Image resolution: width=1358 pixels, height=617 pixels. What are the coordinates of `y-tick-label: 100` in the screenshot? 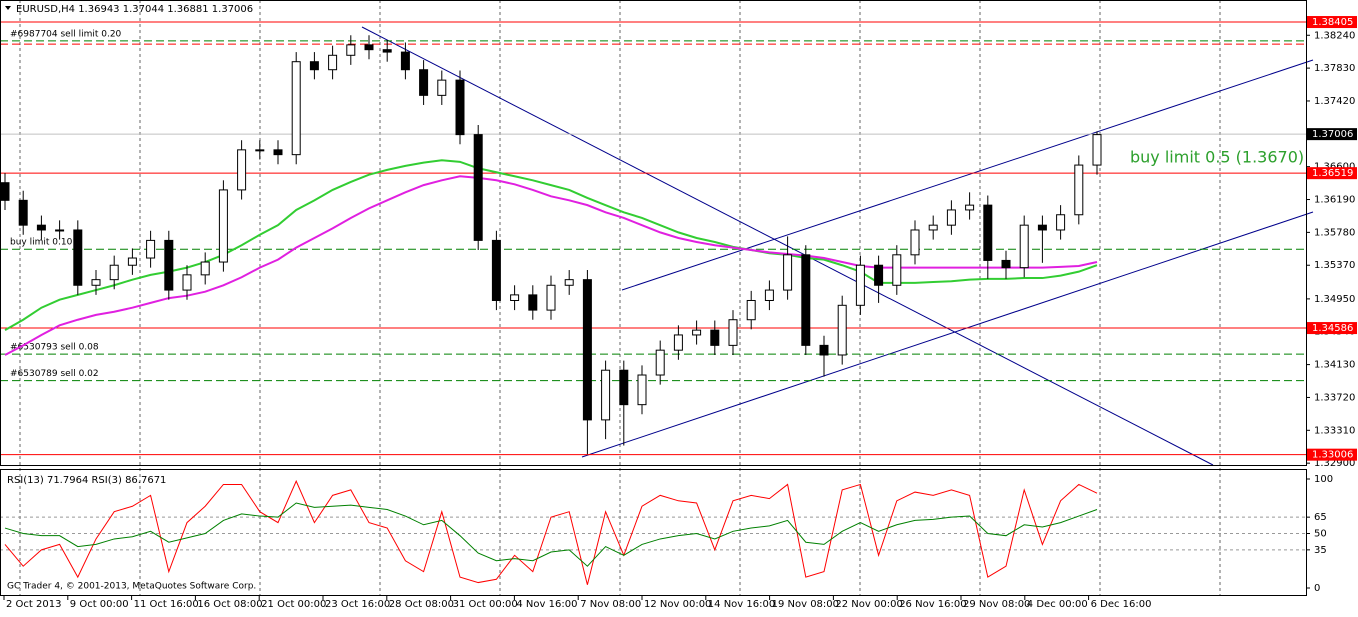 It's located at (1323, 479).